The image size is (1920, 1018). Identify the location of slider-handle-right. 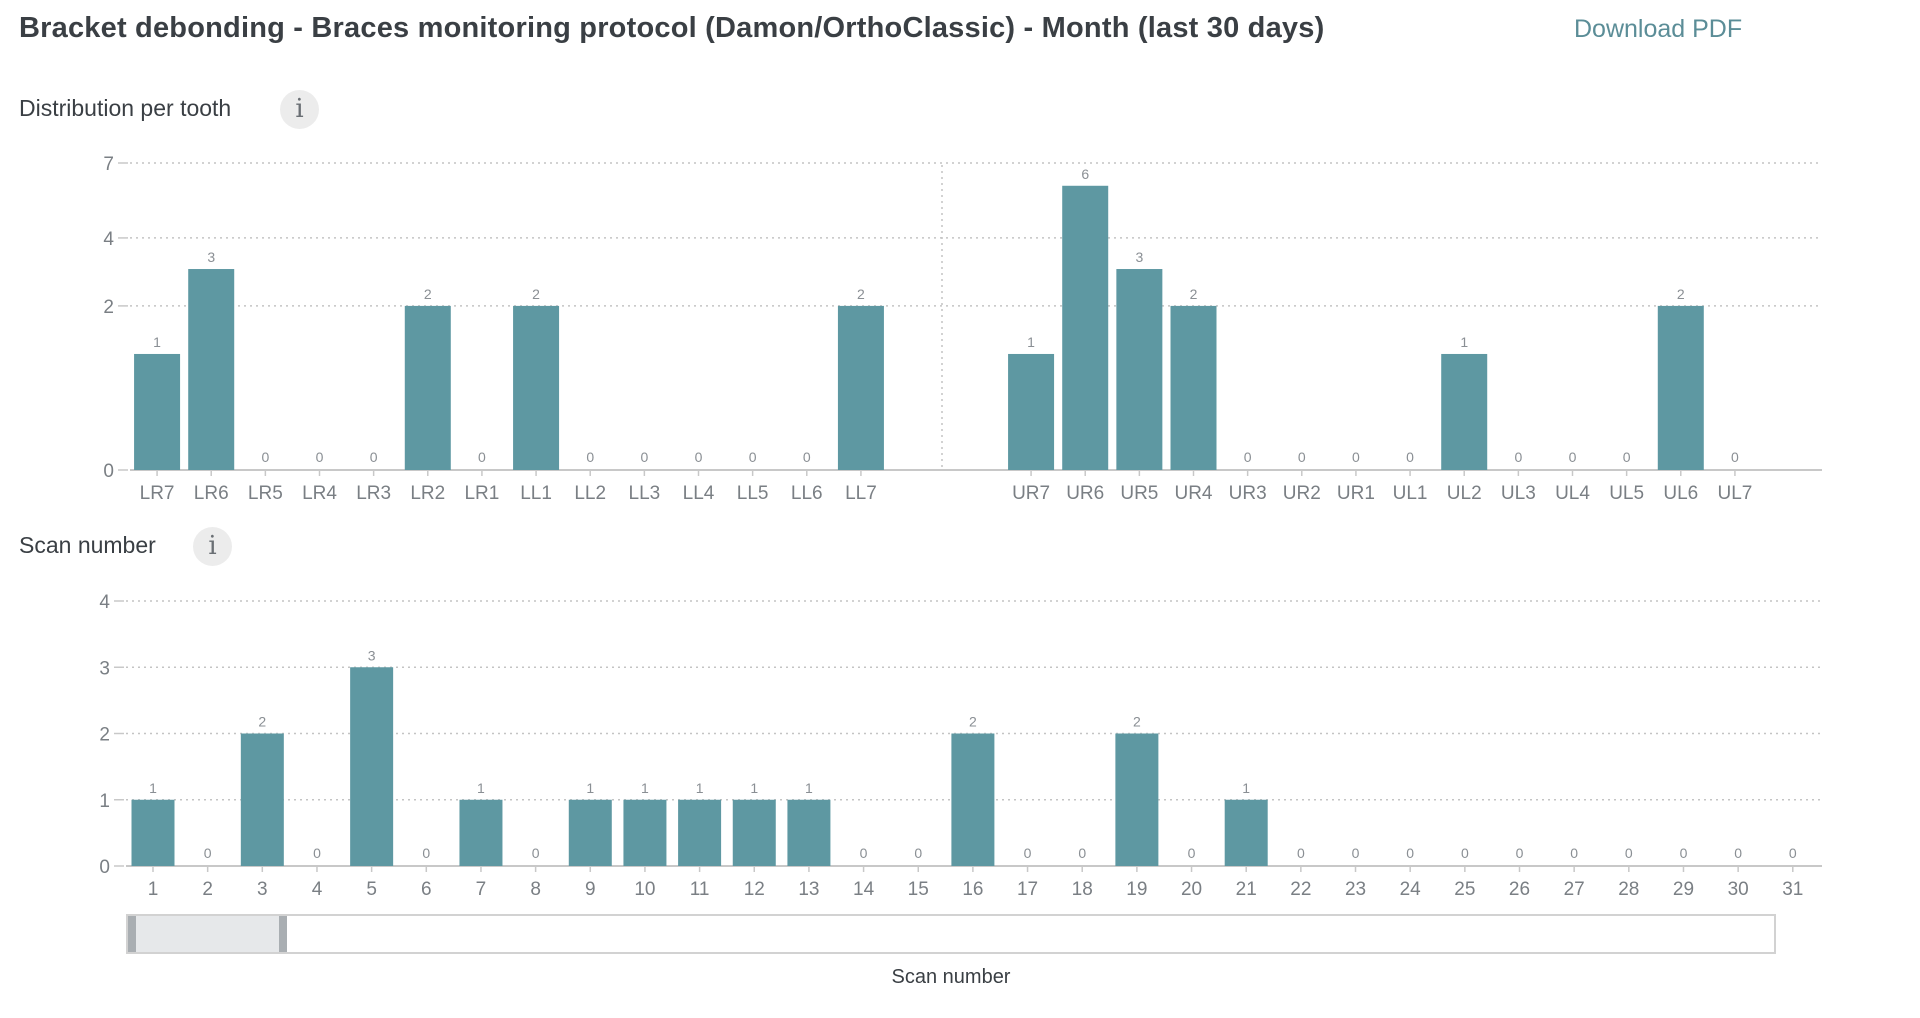
(283, 934).